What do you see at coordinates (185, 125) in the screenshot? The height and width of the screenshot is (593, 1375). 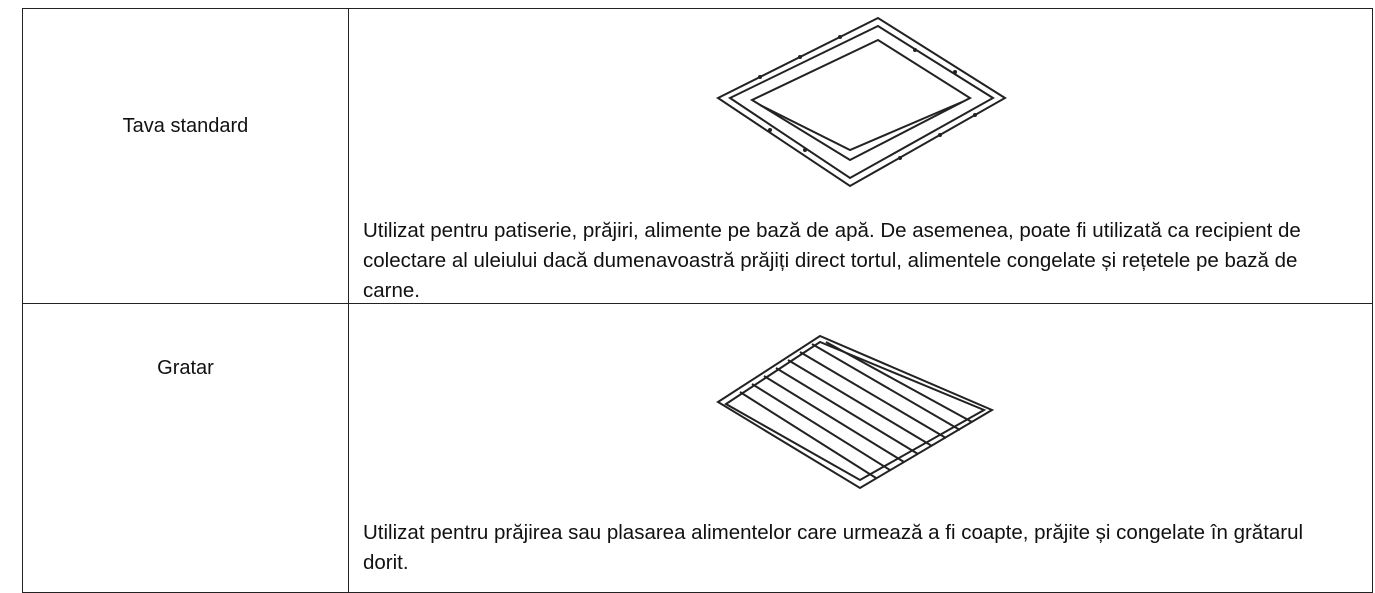 I see `row-name: Tava standard` at bounding box center [185, 125].